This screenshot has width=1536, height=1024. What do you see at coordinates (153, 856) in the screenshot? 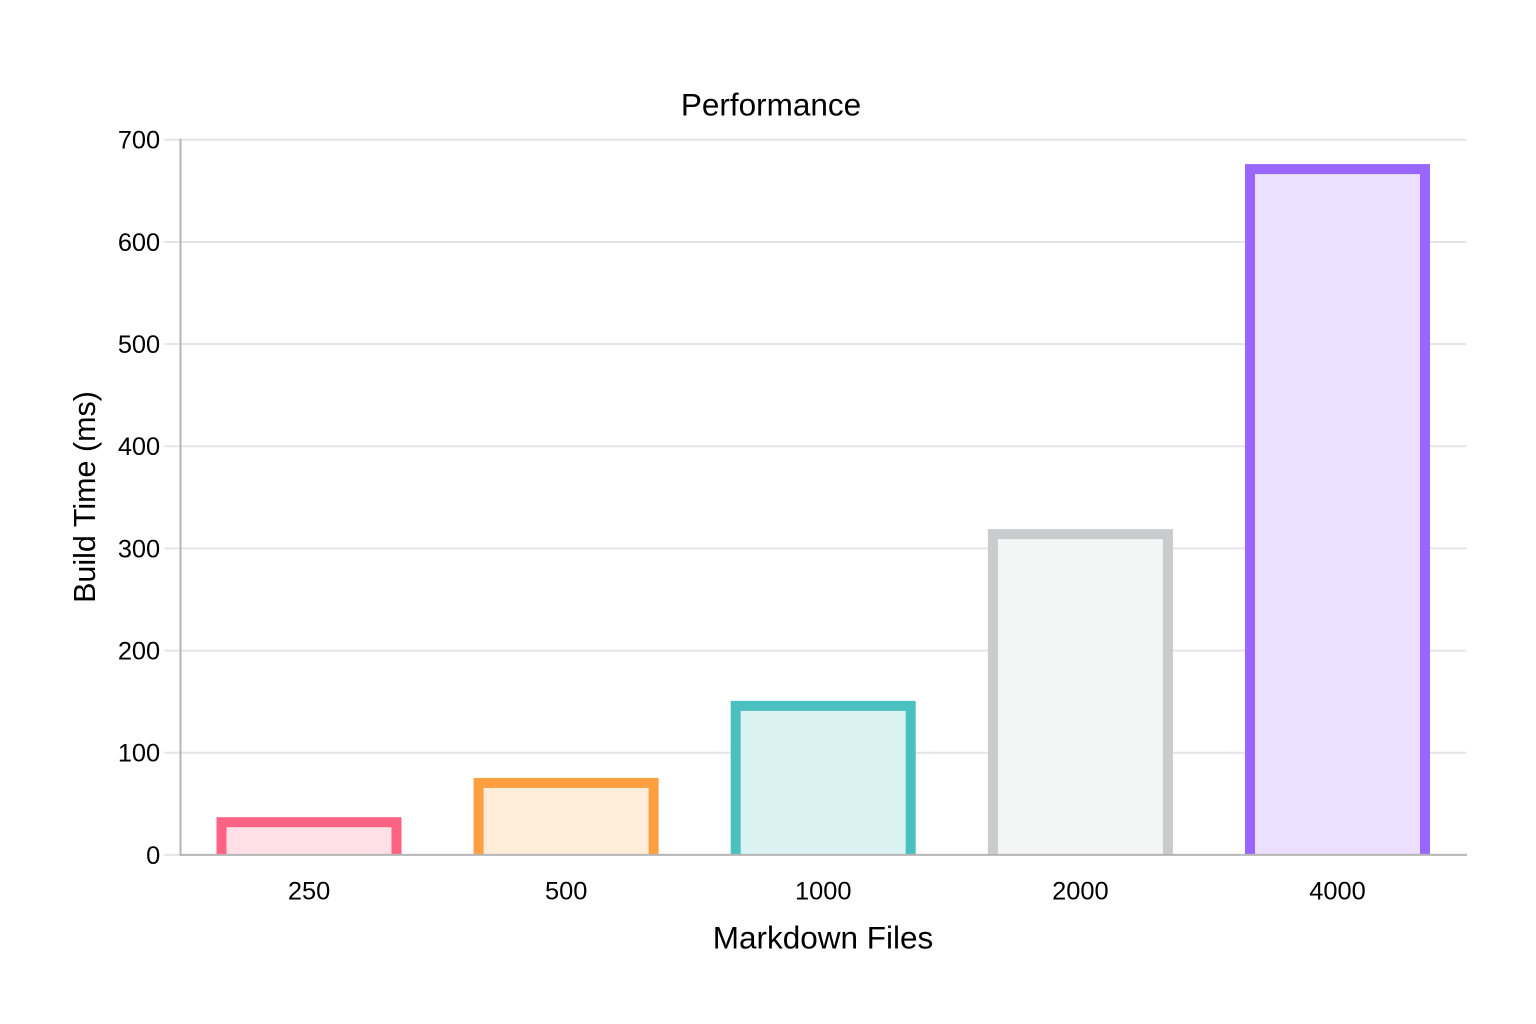
I see `svg-text: 0` at bounding box center [153, 856].